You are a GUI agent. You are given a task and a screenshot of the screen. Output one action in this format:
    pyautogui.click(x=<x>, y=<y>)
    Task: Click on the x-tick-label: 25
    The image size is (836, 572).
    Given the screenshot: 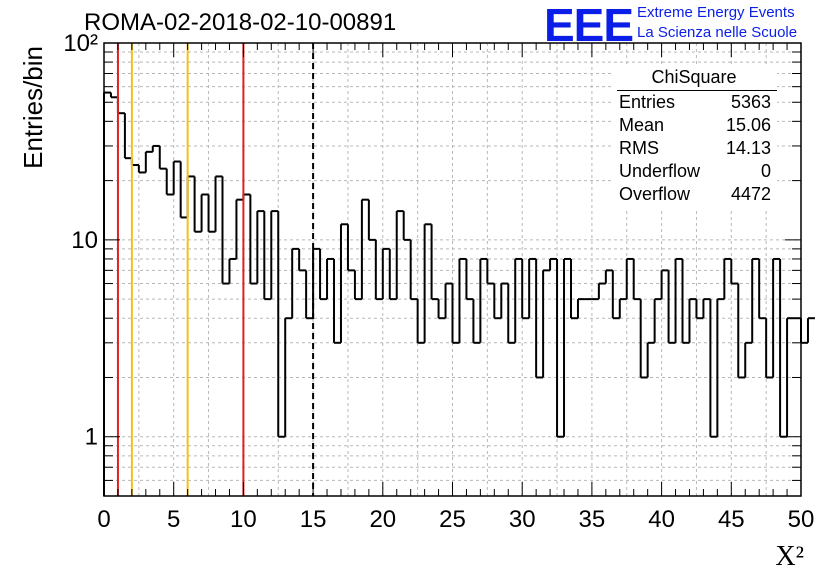 What is the action you would take?
    pyautogui.click(x=452, y=519)
    